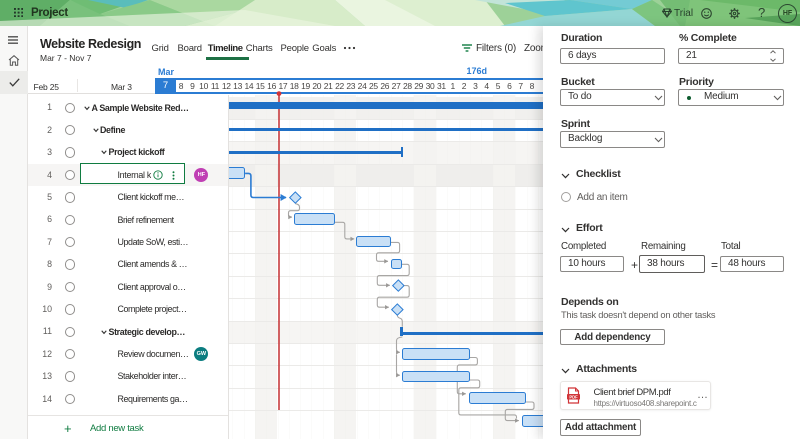 The height and width of the screenshot is (439, 800). I want to click on svg-text: PDF, so click(573, 396).